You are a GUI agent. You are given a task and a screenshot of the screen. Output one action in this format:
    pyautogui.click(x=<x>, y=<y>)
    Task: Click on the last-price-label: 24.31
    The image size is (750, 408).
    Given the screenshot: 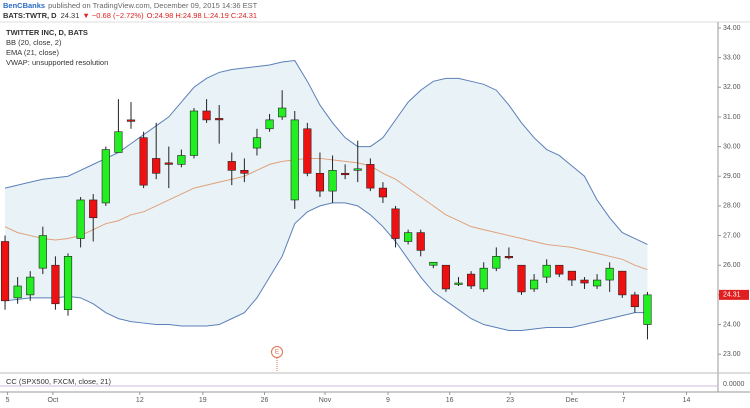 What is the action you would take?
    pyautogui.click(x=732, y=295)
    